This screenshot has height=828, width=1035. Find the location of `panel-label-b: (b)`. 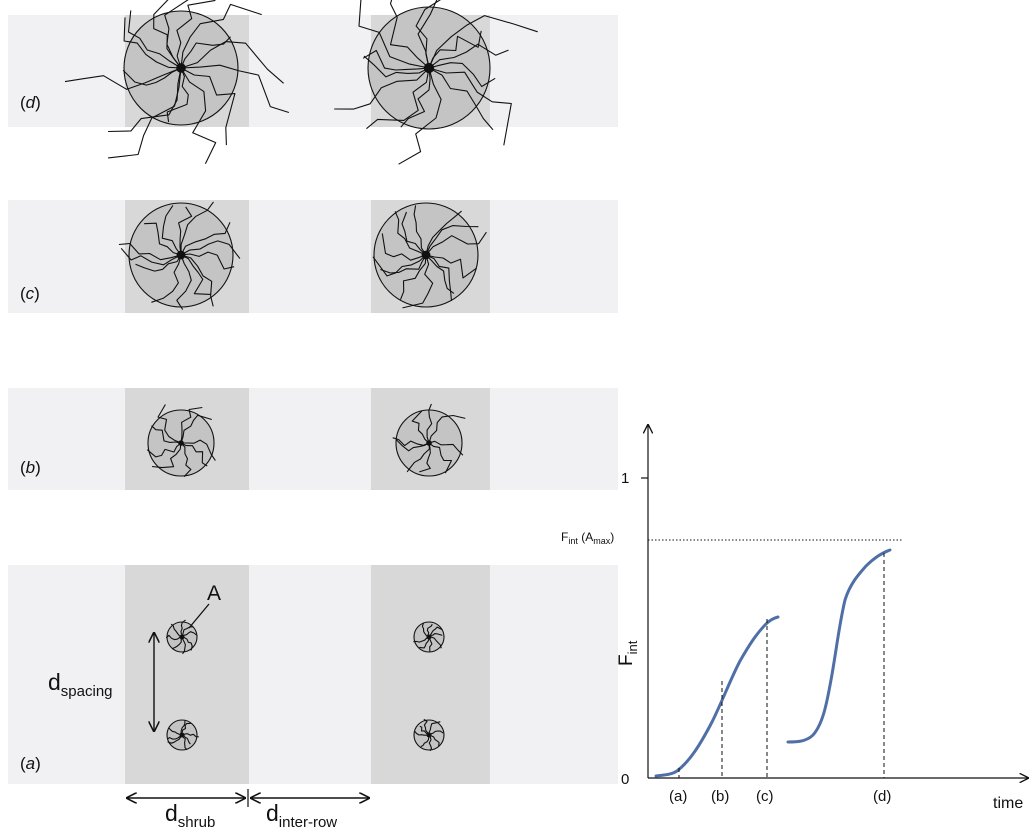

panel-label-b: (b) is located at coordinates (30, 467).